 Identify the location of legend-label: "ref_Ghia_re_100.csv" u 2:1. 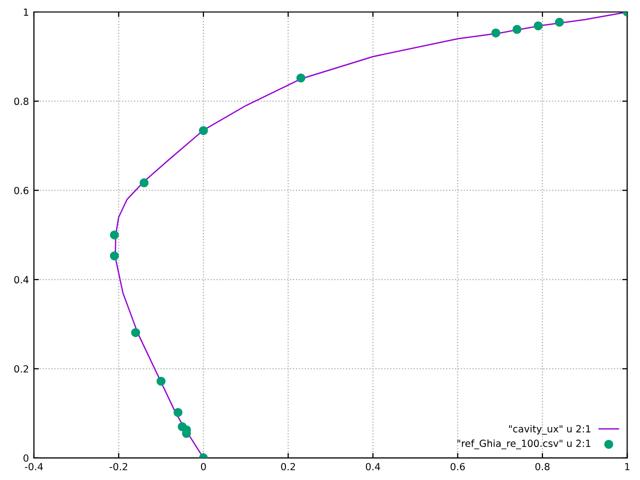
(524, 444).